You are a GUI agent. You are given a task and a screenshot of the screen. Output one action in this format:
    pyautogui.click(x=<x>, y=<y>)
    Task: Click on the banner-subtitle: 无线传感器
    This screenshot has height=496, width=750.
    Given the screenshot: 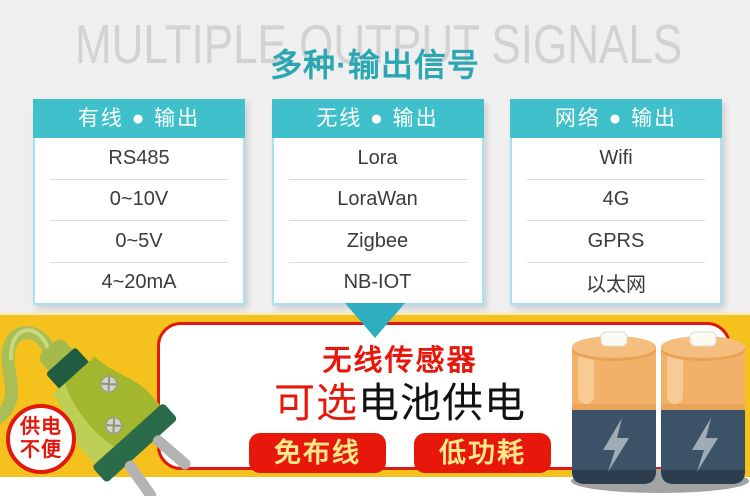 What is the action you would take?
    pyautogui.click(x=400, y=361)
    